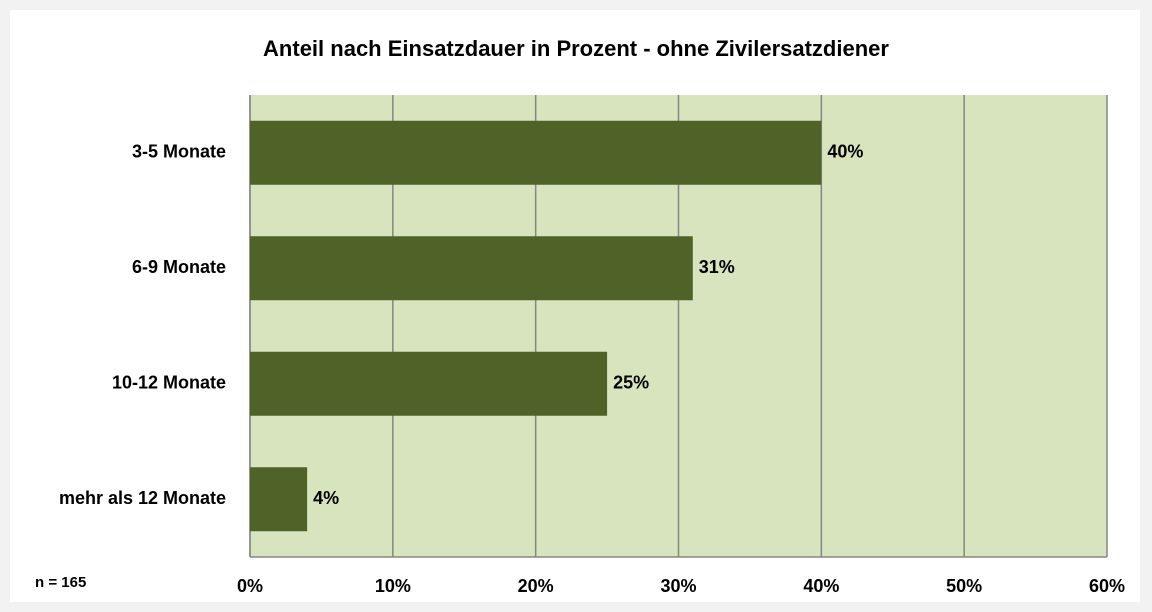 This screenshot has width=1152, height=612. Describe the element at coordinates (821, 586) in the screenshot. I see `x-tick-label: 40%` at that location.